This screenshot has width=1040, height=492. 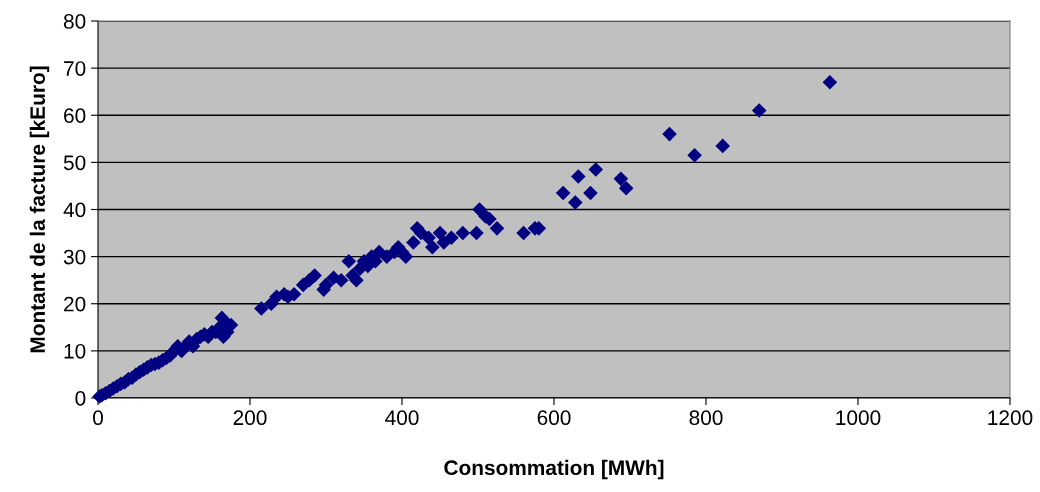 I want to click on y-tick-label: 50, so click(x=74, y=163).